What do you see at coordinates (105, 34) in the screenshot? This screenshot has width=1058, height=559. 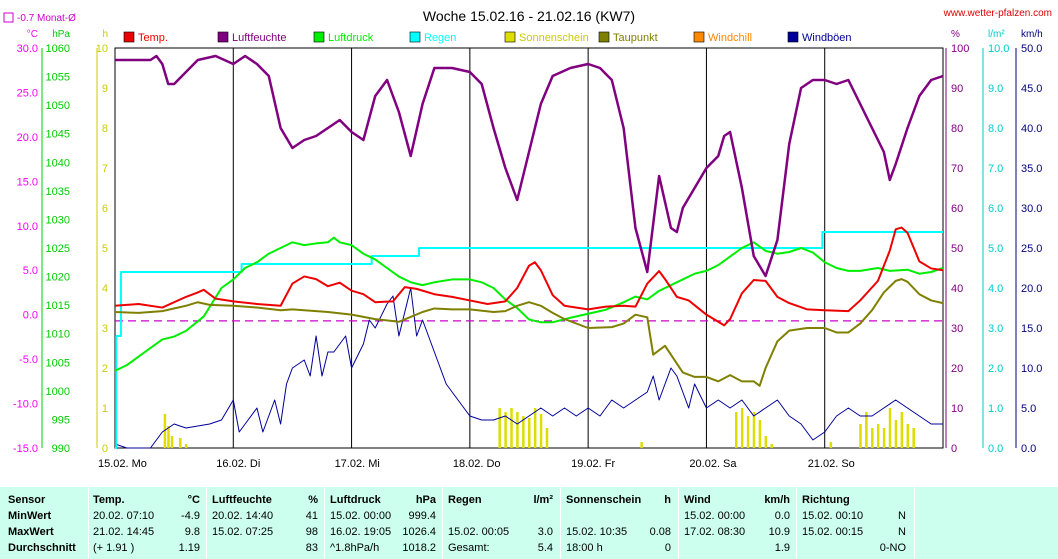 I see `axis-unit-sun: h` at bounding box center [105, 34].